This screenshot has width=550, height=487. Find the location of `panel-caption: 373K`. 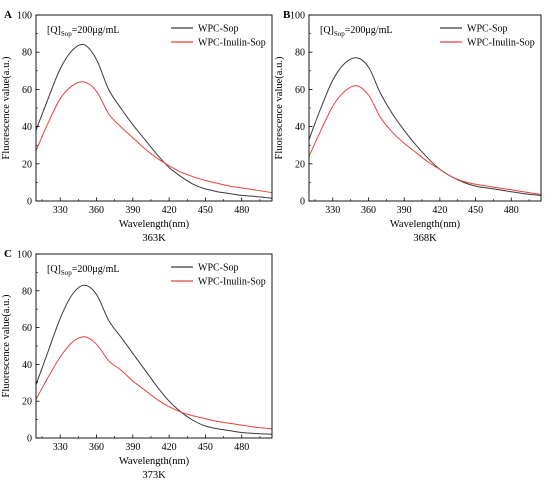

panel-caption: 373K is located at coordinates (154, 475).